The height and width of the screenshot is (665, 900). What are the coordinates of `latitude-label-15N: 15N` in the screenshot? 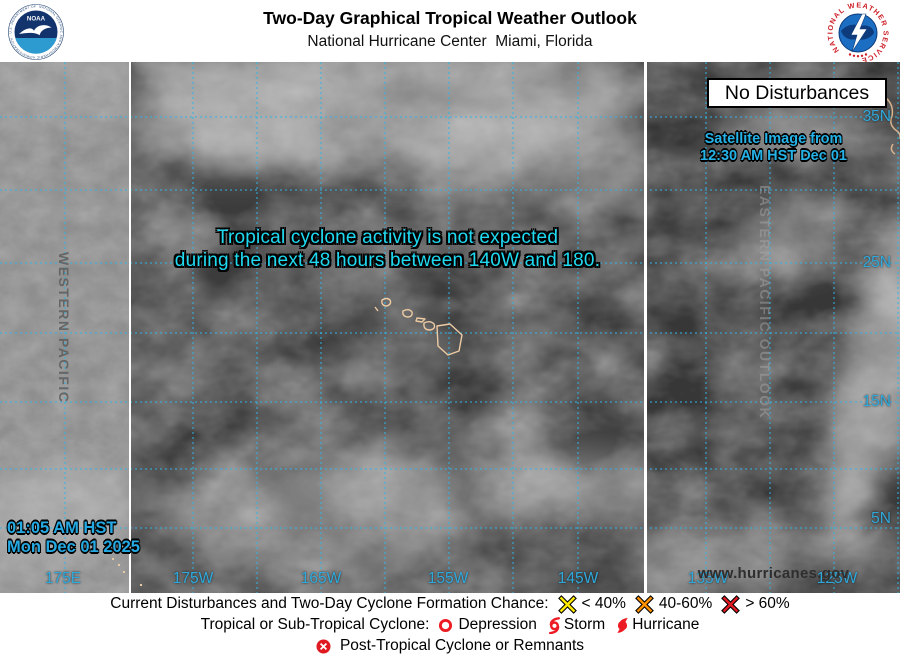 It's located at (876, 401).